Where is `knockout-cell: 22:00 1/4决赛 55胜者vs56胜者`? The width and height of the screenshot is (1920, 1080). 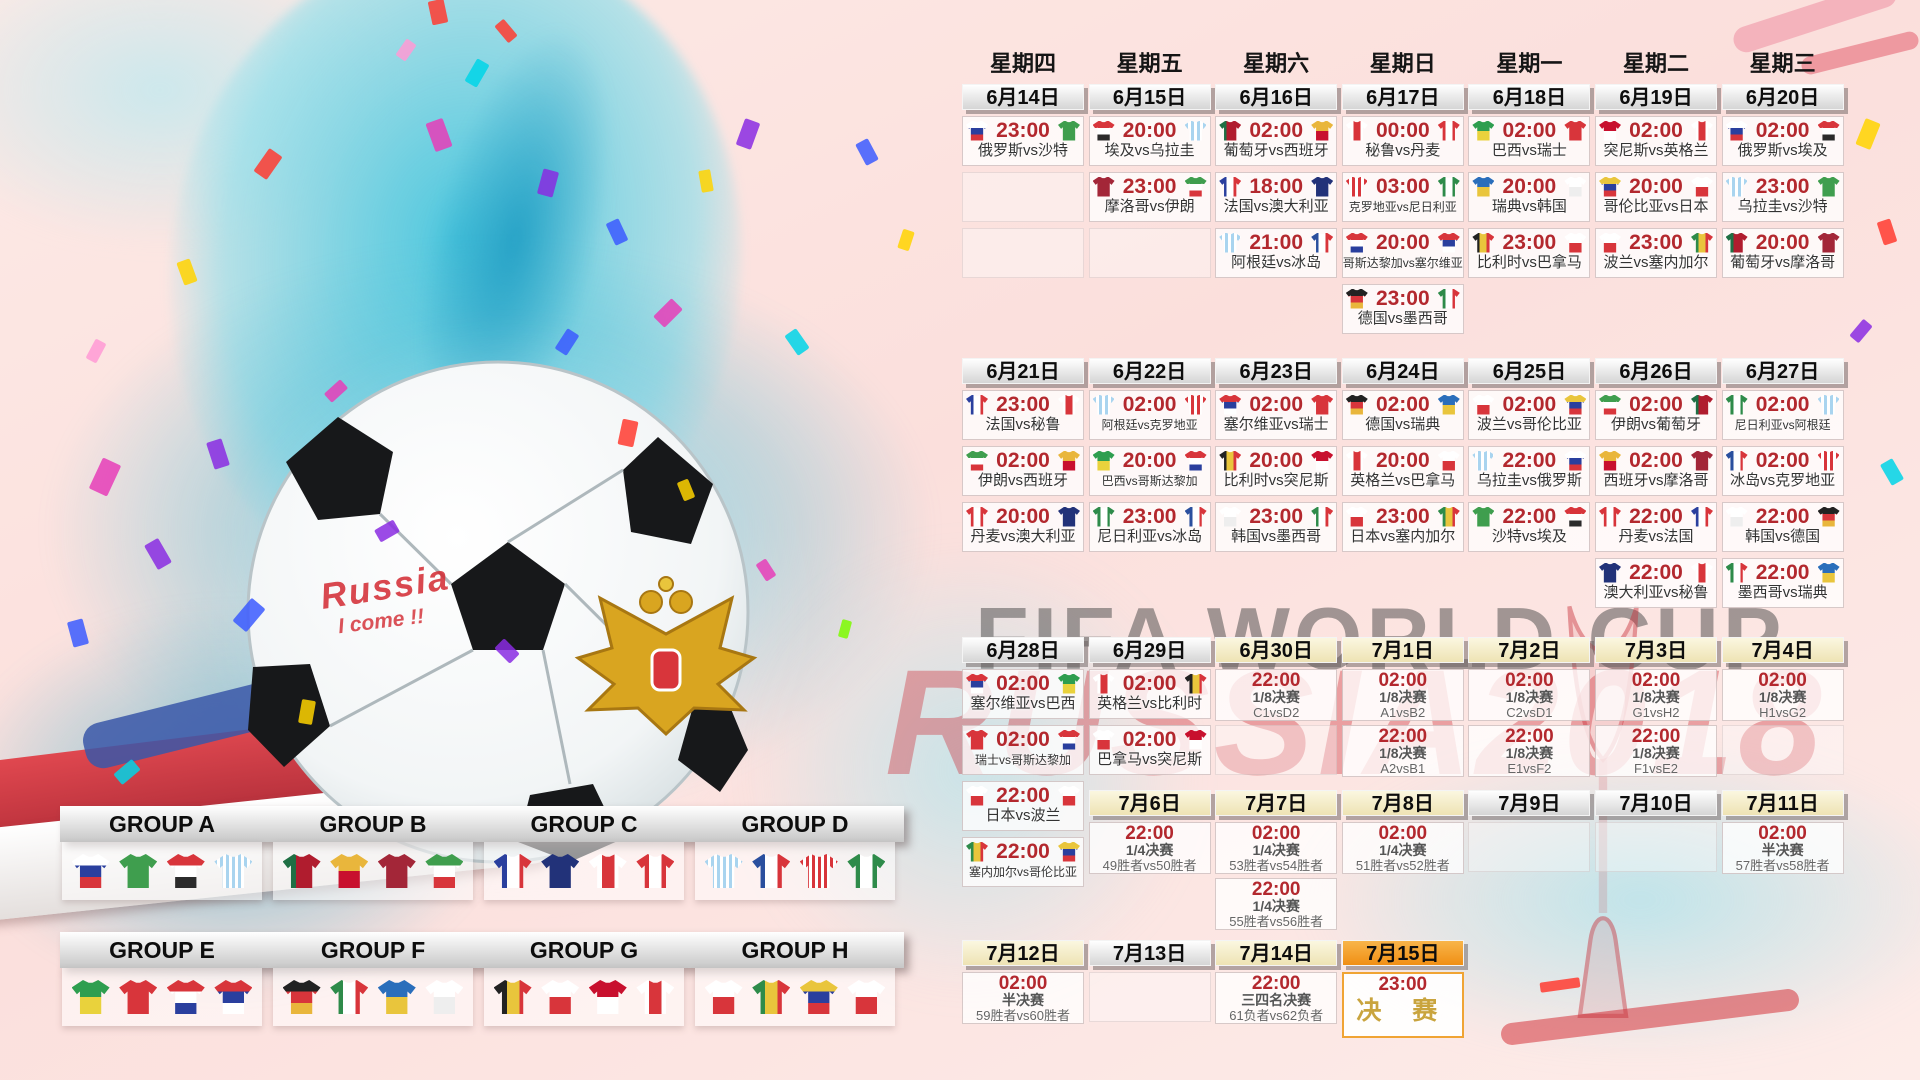 knockout-cell: 22:00 1/4决赛 55胜者vs56胜者 is located at coordinates (1276, 904).